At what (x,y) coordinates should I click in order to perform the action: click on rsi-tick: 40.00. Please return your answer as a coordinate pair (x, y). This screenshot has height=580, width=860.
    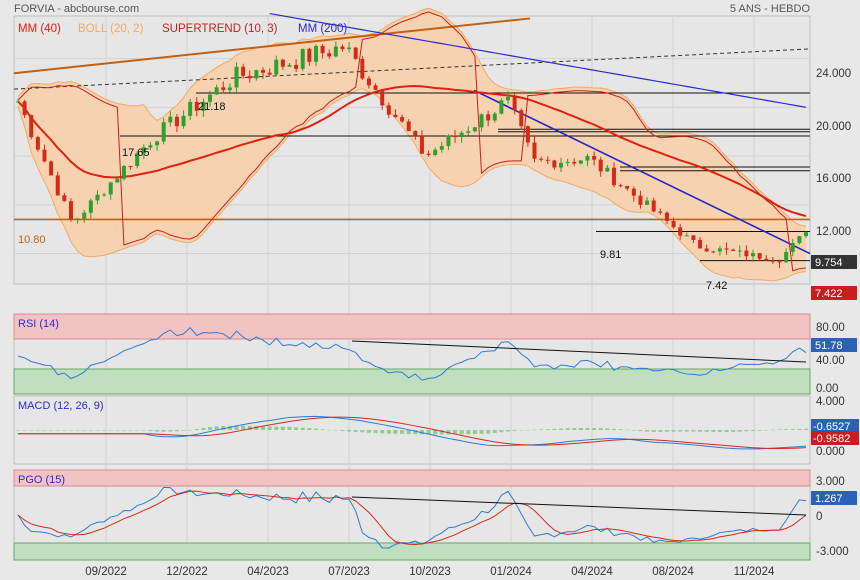
    Looking at the image, I should click on (830, 361).